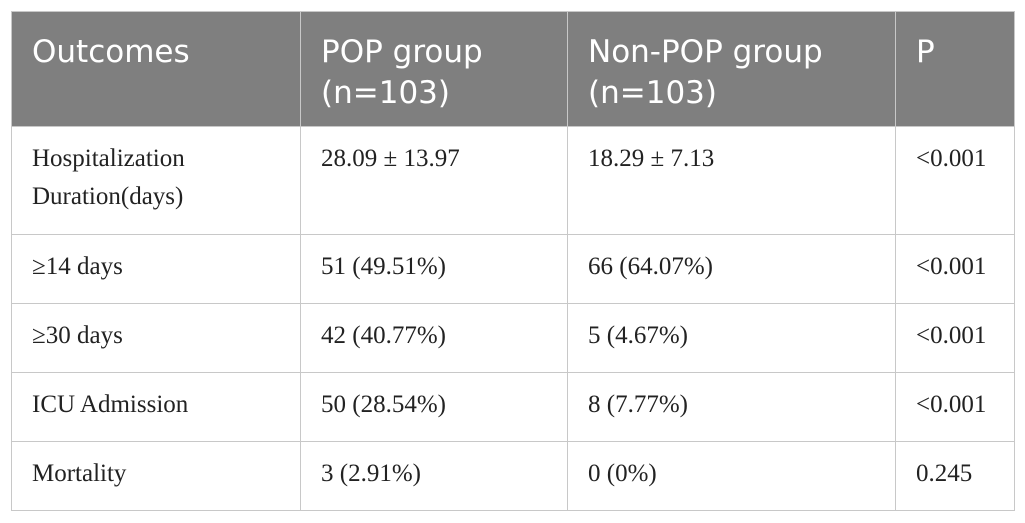 The height and width of the screenshot is (523, 1025). I want to click on cell-pop: 28.09 ± 13.97, so click(434, 180).